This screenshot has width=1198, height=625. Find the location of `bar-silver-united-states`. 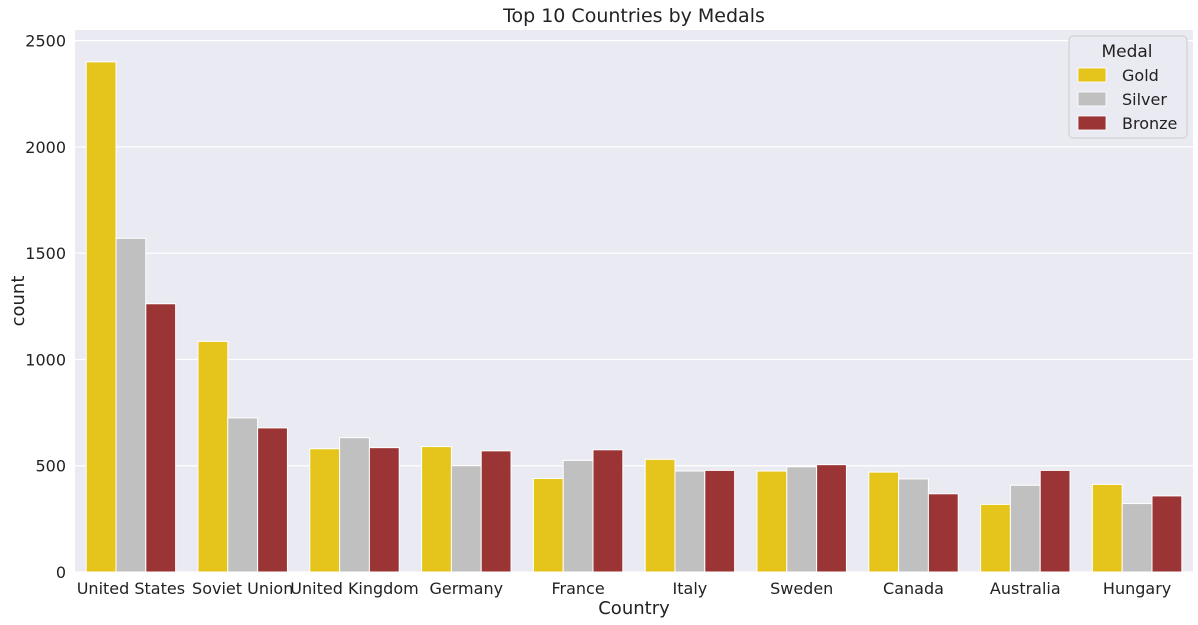

bar-silver-united-states is located at coordinates (131, 405).